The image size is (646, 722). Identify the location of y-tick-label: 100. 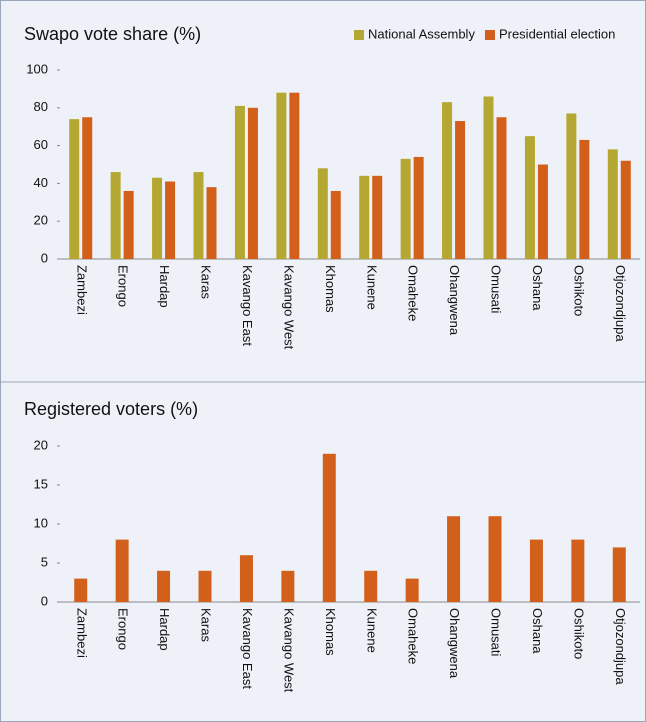
(37, 68).